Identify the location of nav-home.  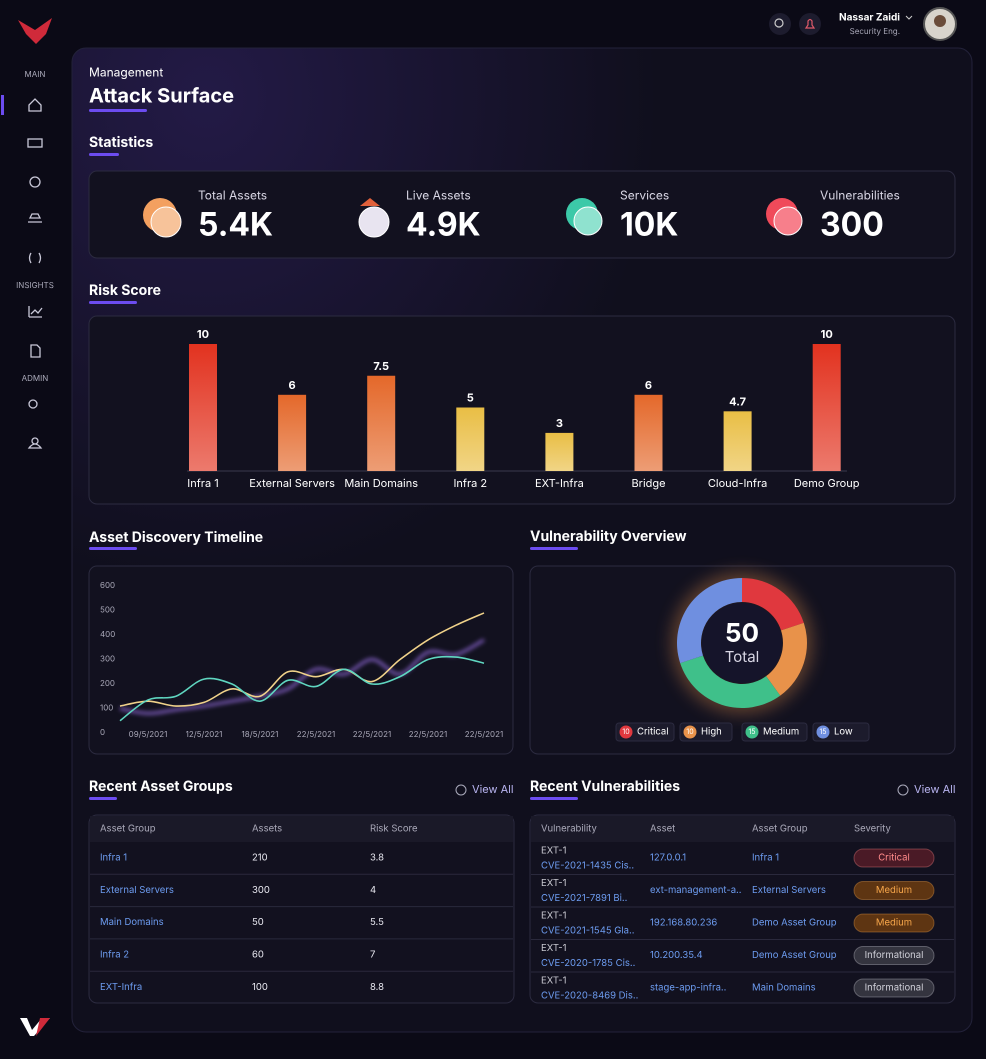
(35, 105).